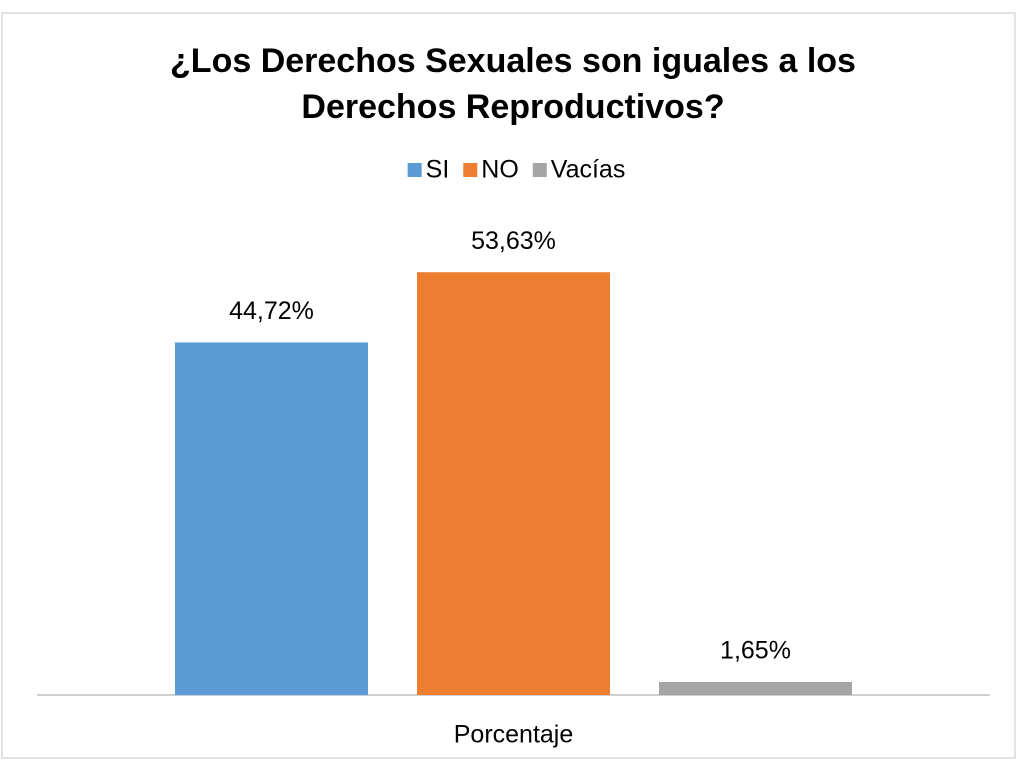  Describe the element at coordinates (755, 651) in the screenshot. I see `data-label: 1,65%` at that location.